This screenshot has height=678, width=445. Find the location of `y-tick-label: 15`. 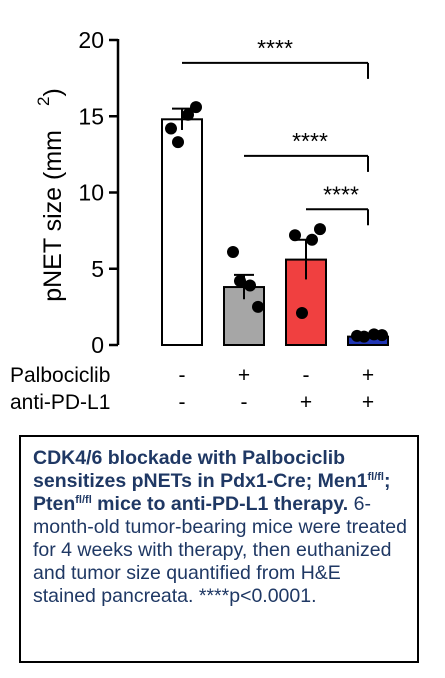

y-tick-label: 15 is located at coordinates (91, 116).